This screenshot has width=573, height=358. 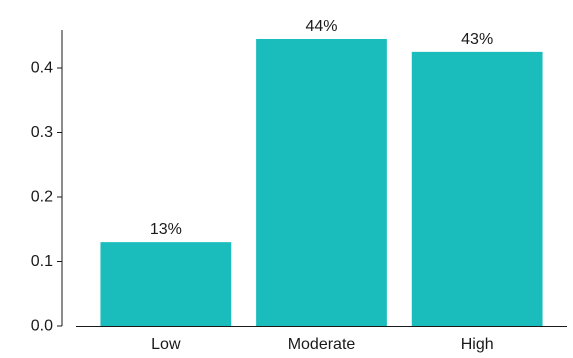 What do you see at coordinates (321, 26) in the screenshot?
I see `data-label-moderate: 44%` at bounding box center [321, 26].